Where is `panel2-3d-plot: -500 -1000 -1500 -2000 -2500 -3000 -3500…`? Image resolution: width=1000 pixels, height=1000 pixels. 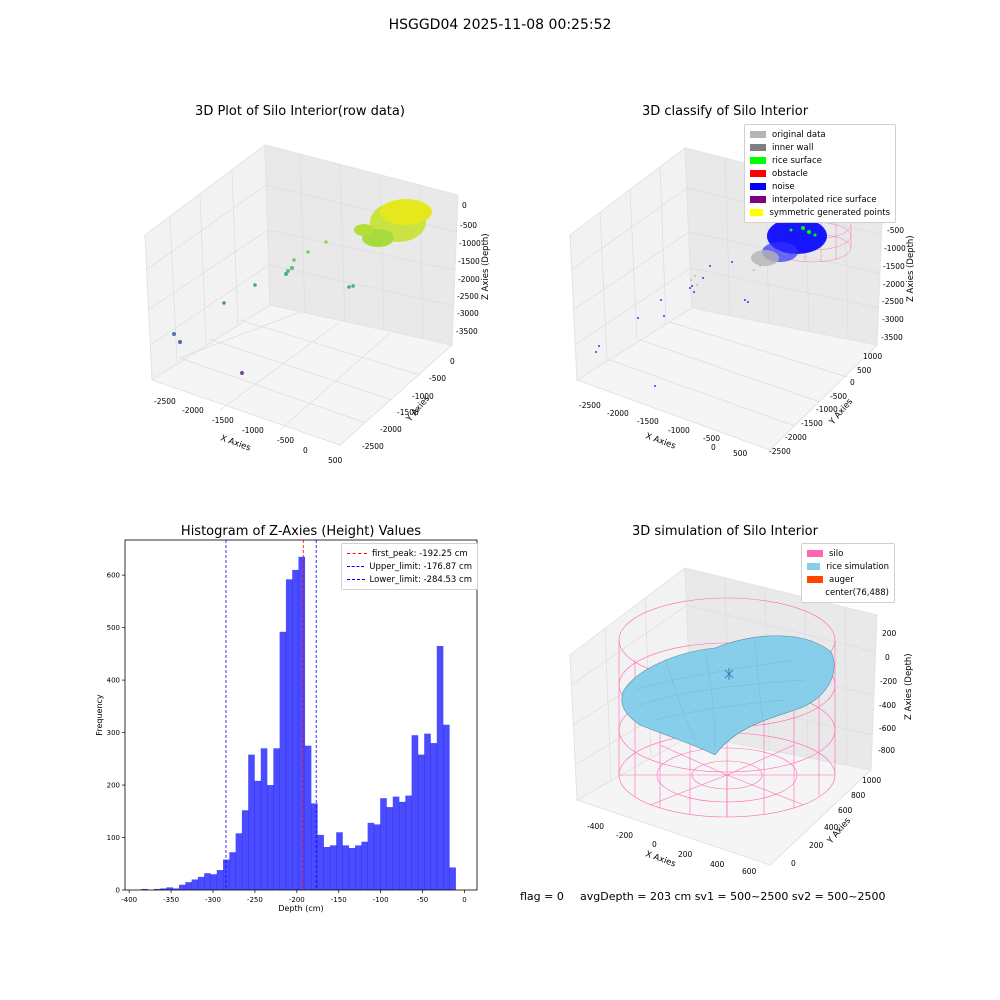
panel2-3d-plot: -500 -1000 -1500 -2000 -2500 -3000 -3500… is located at coordinates (742, 302).